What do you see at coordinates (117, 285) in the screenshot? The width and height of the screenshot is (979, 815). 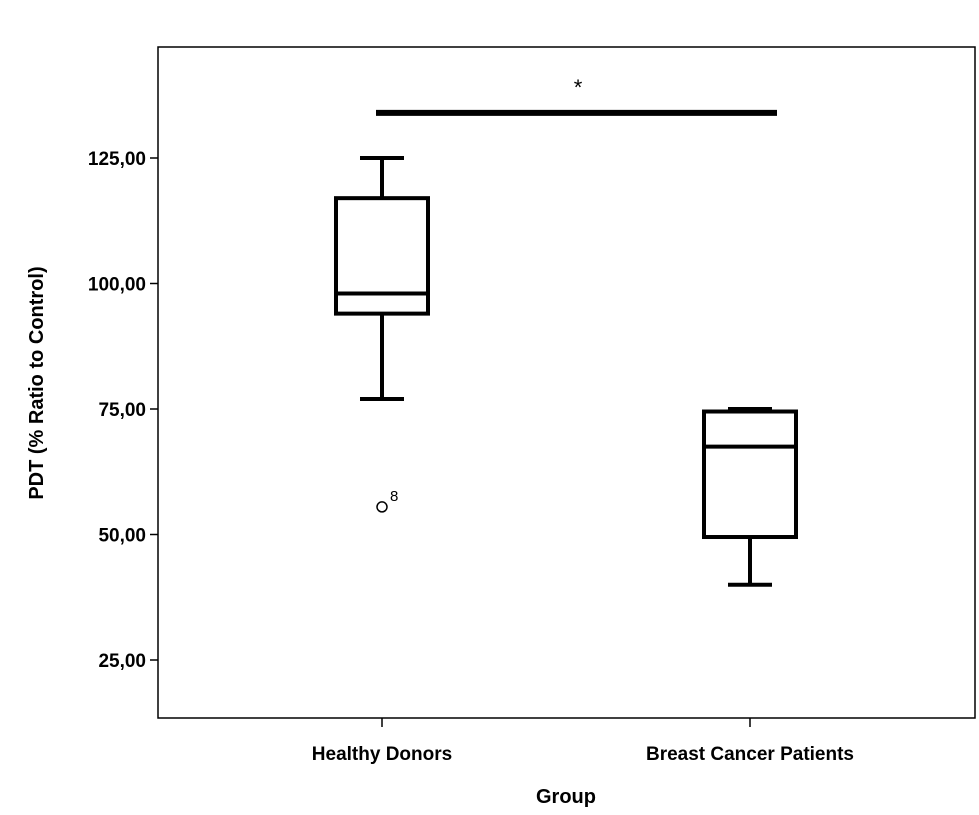 I see `y-tick-label: 100,00` at bounding box center [117, 285].